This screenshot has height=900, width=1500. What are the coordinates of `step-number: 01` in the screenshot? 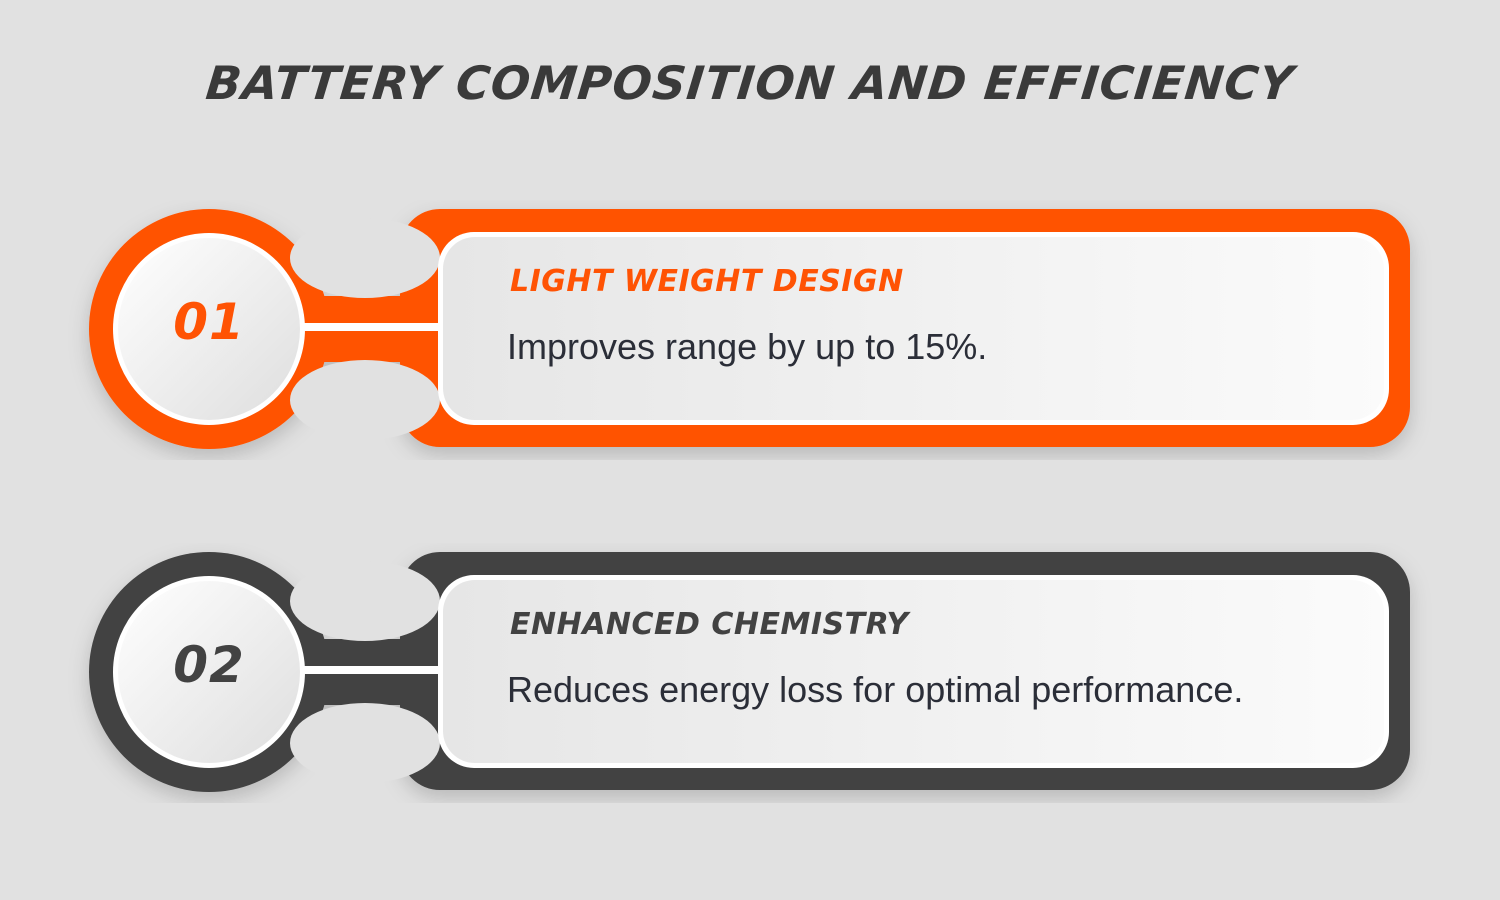 It's located at (209, 322).